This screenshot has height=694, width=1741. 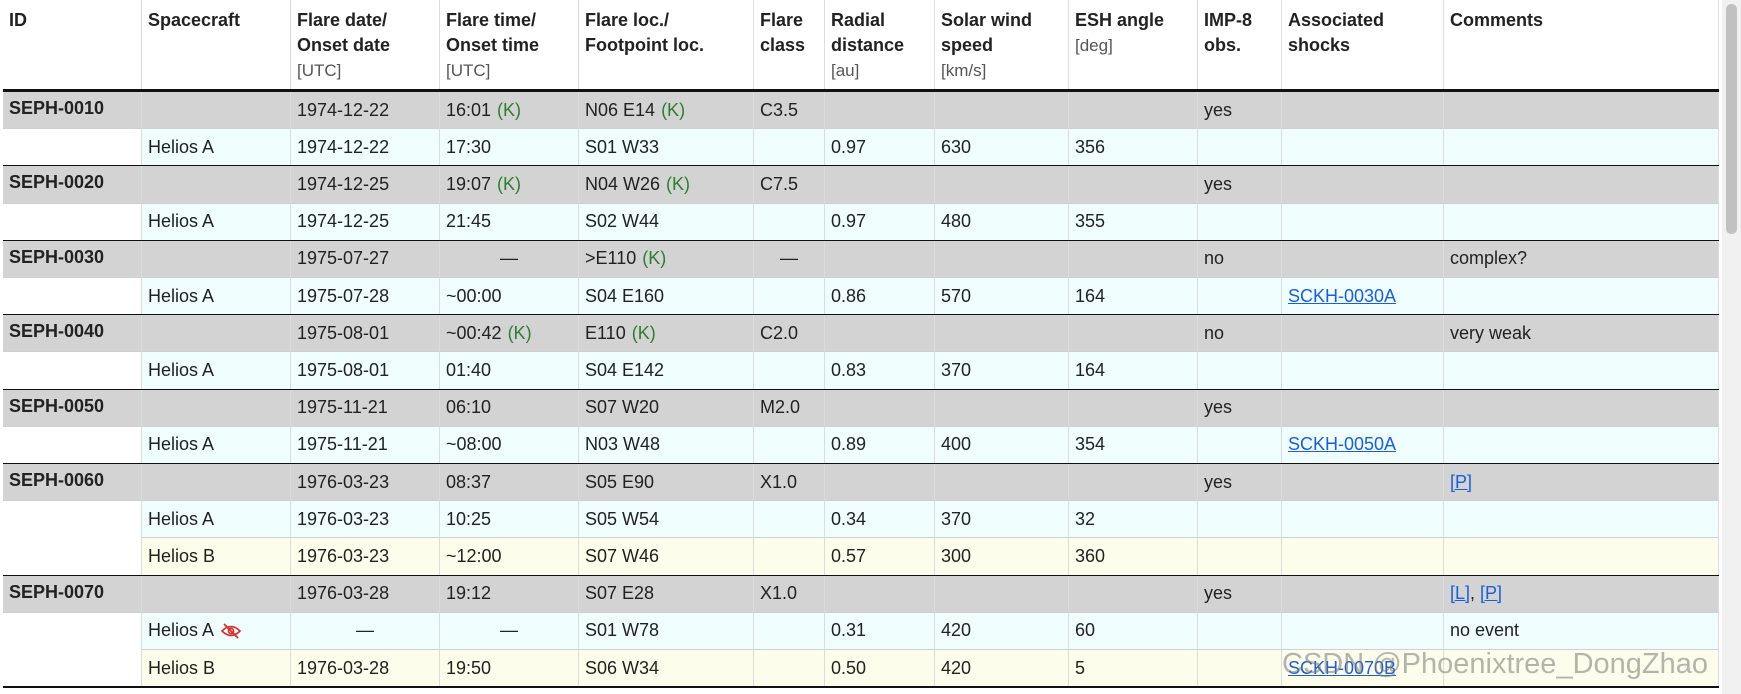 I want to click on cell-text: S07 W46, so click(x=622, y=555).